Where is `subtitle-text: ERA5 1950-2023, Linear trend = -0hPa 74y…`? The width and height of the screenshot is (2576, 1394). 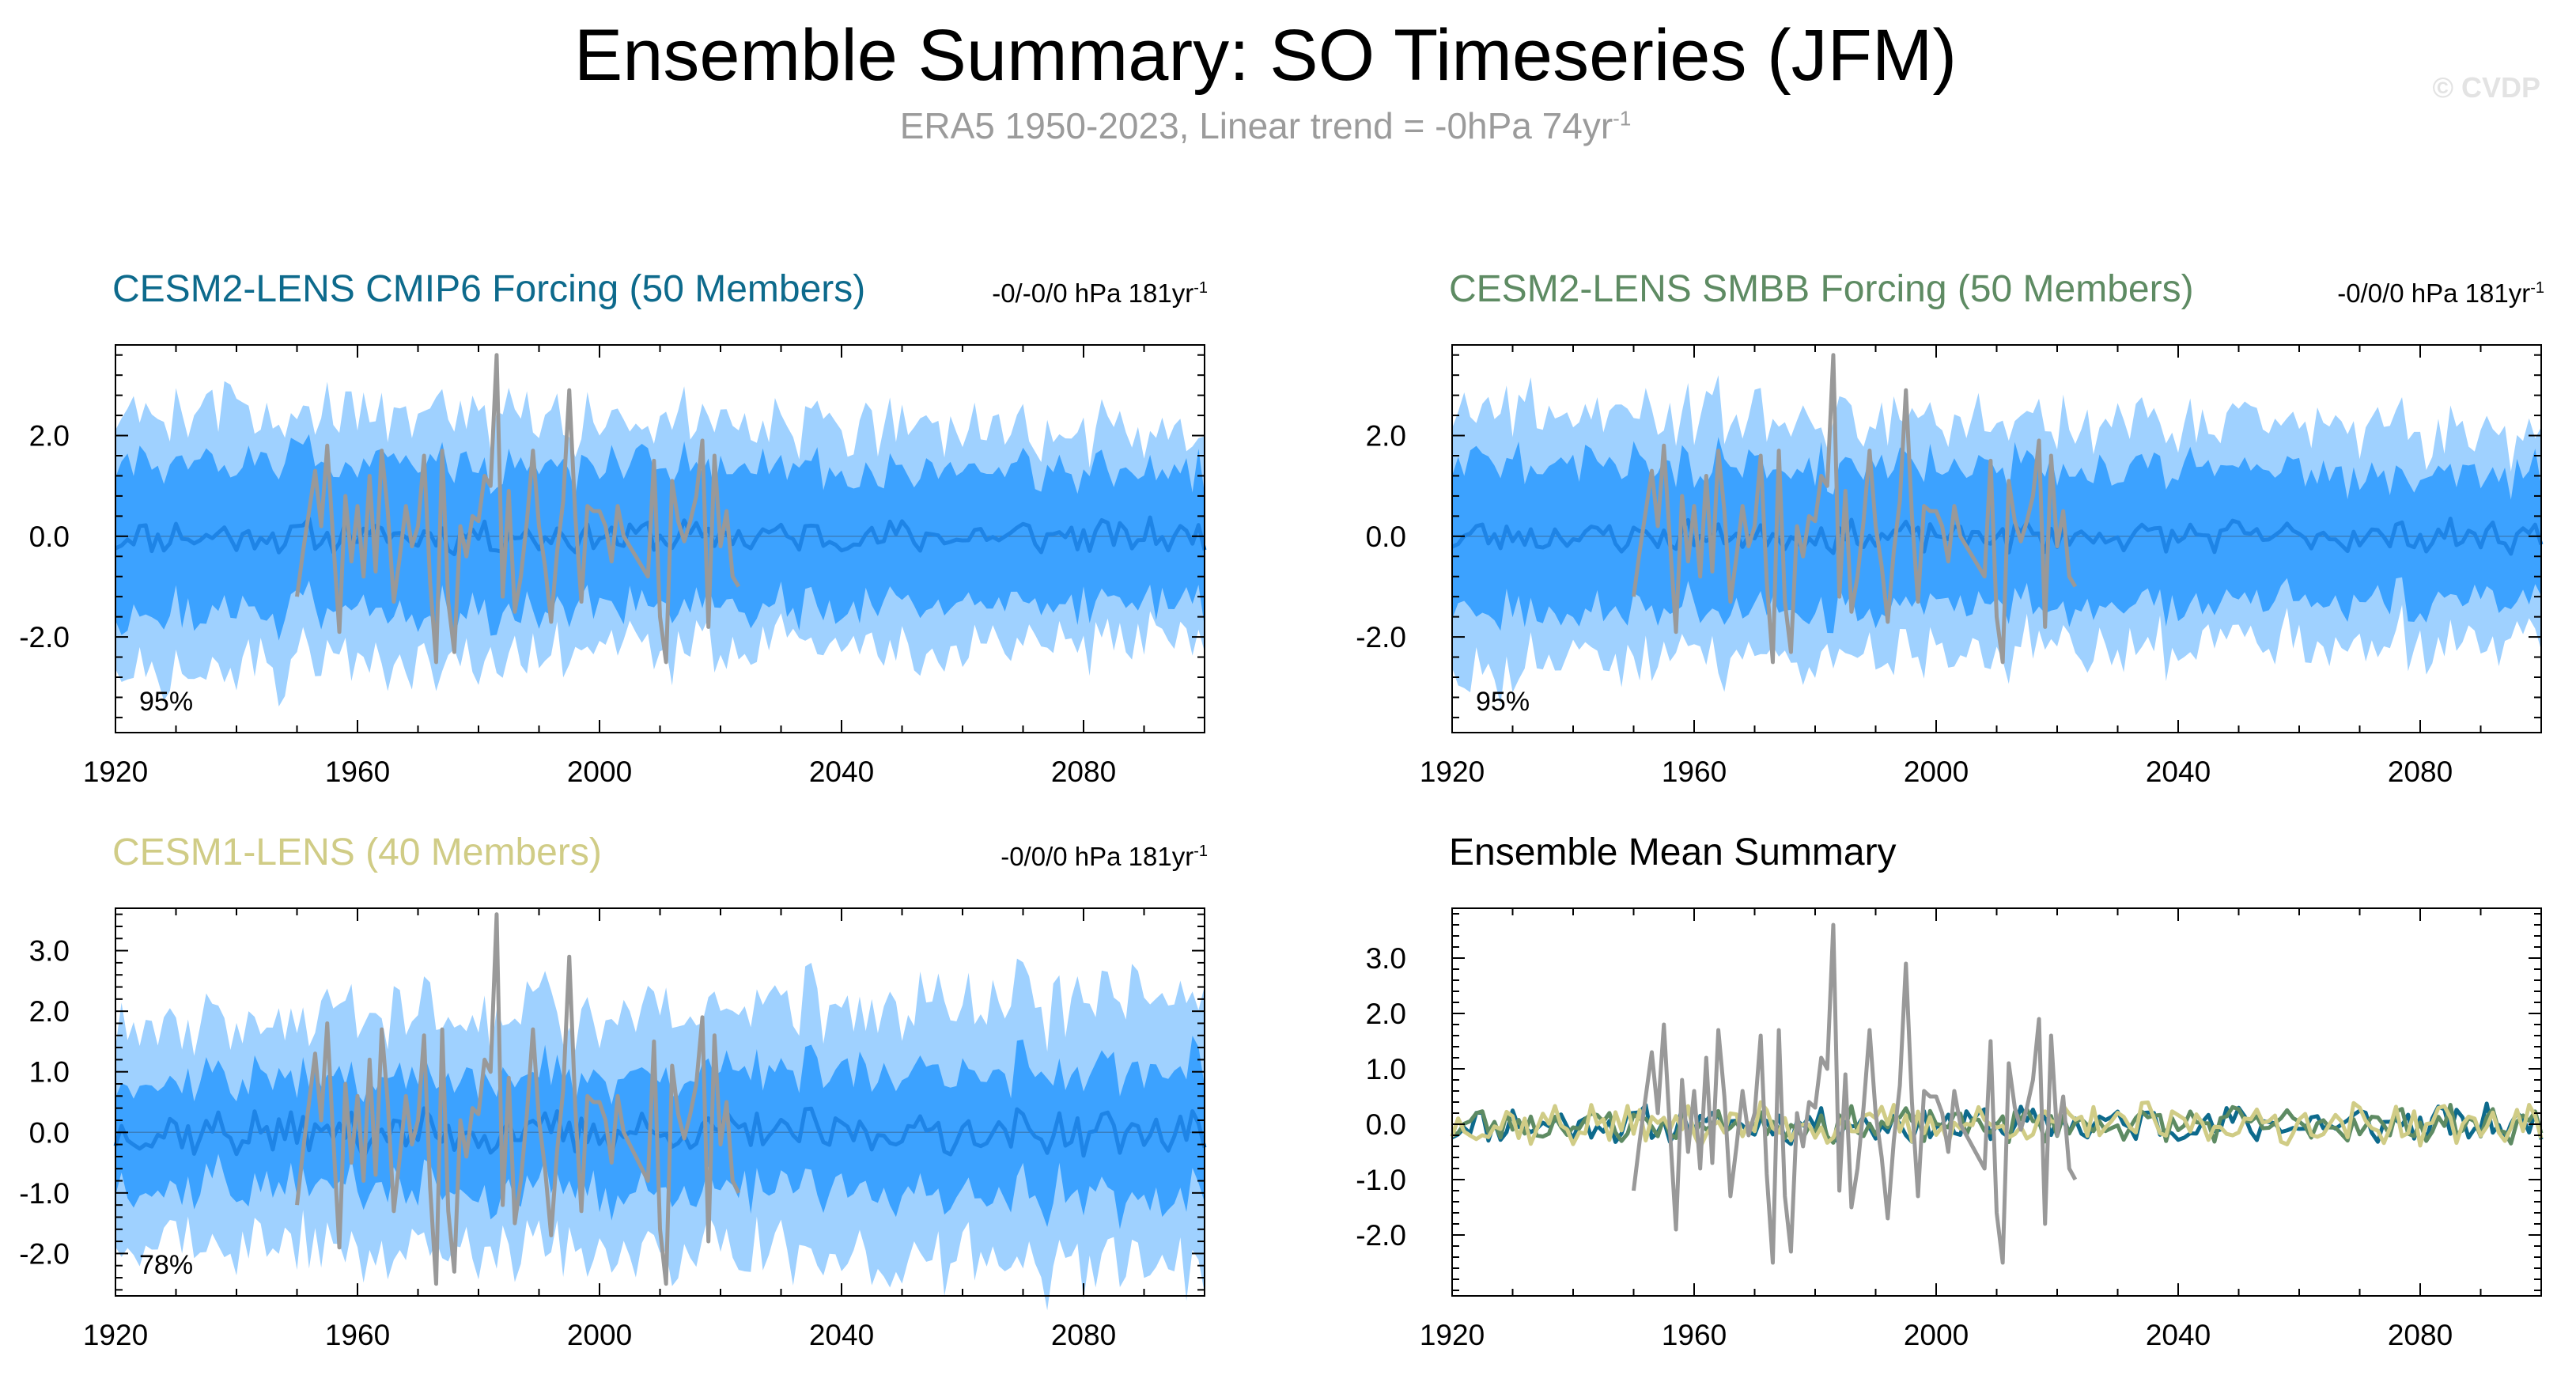 subtitle-text: ERA5 1950-2023, Linear trend = -0hPa 74y… is located at coordinates (1256, 125).